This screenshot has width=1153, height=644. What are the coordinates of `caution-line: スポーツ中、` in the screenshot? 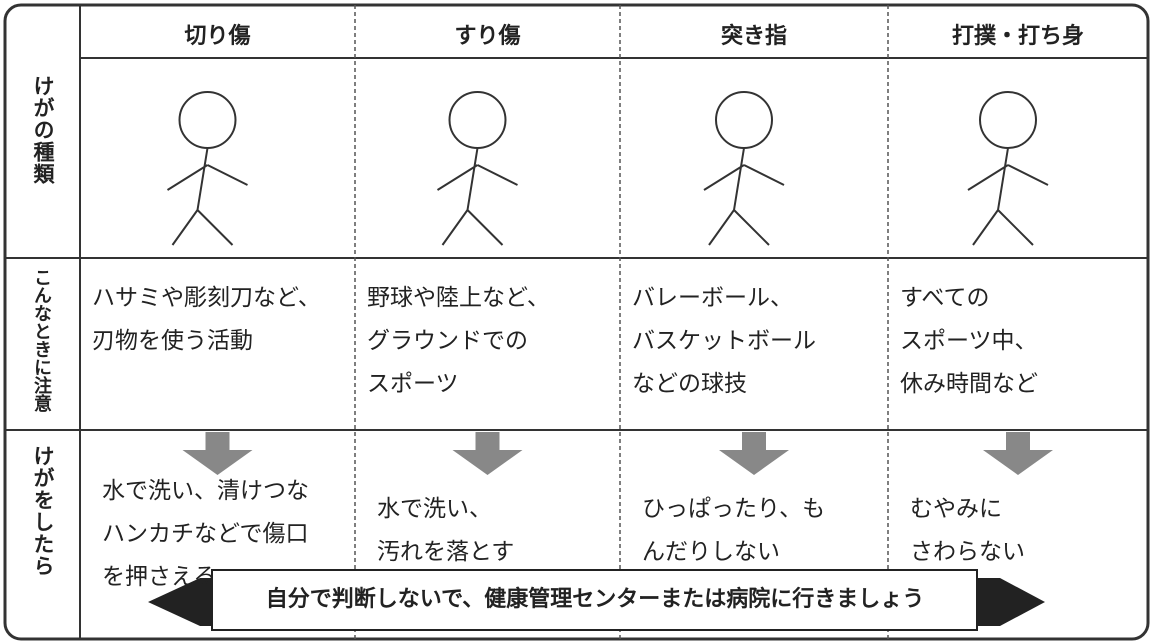 It's located at (969, 341).